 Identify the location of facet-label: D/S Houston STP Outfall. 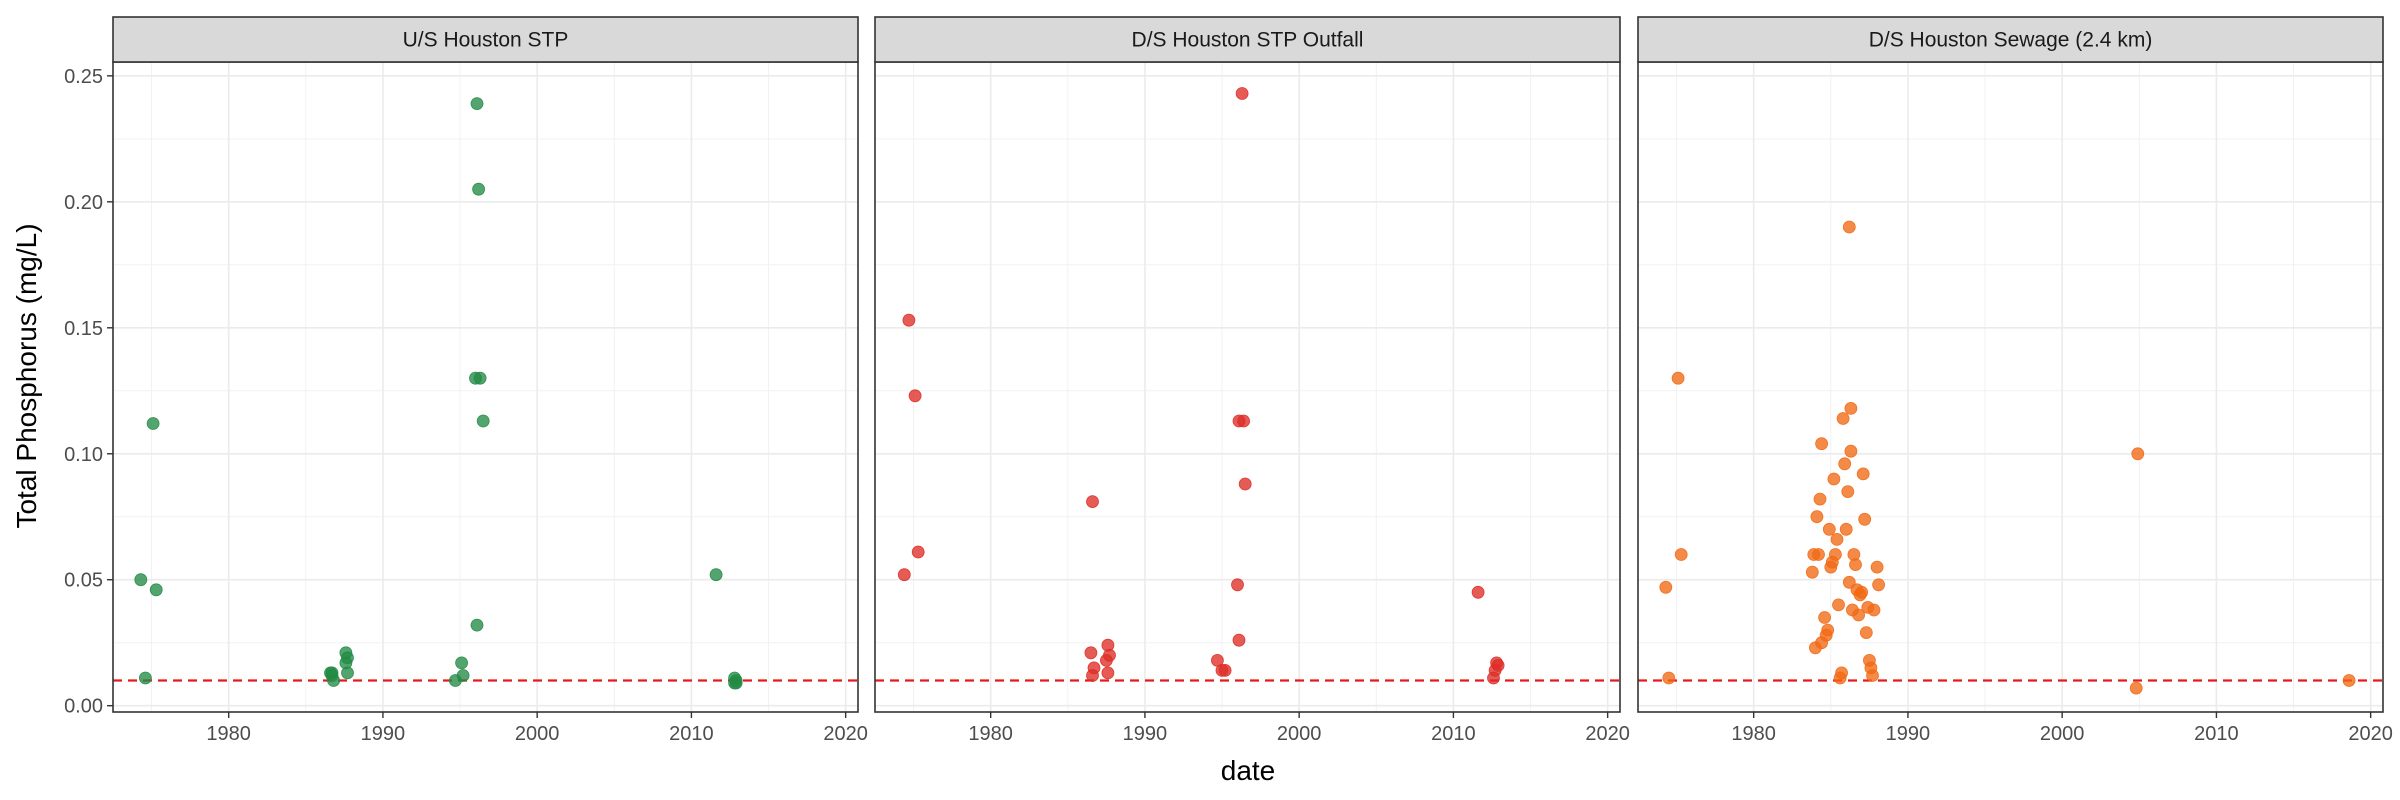
(1248, 40).